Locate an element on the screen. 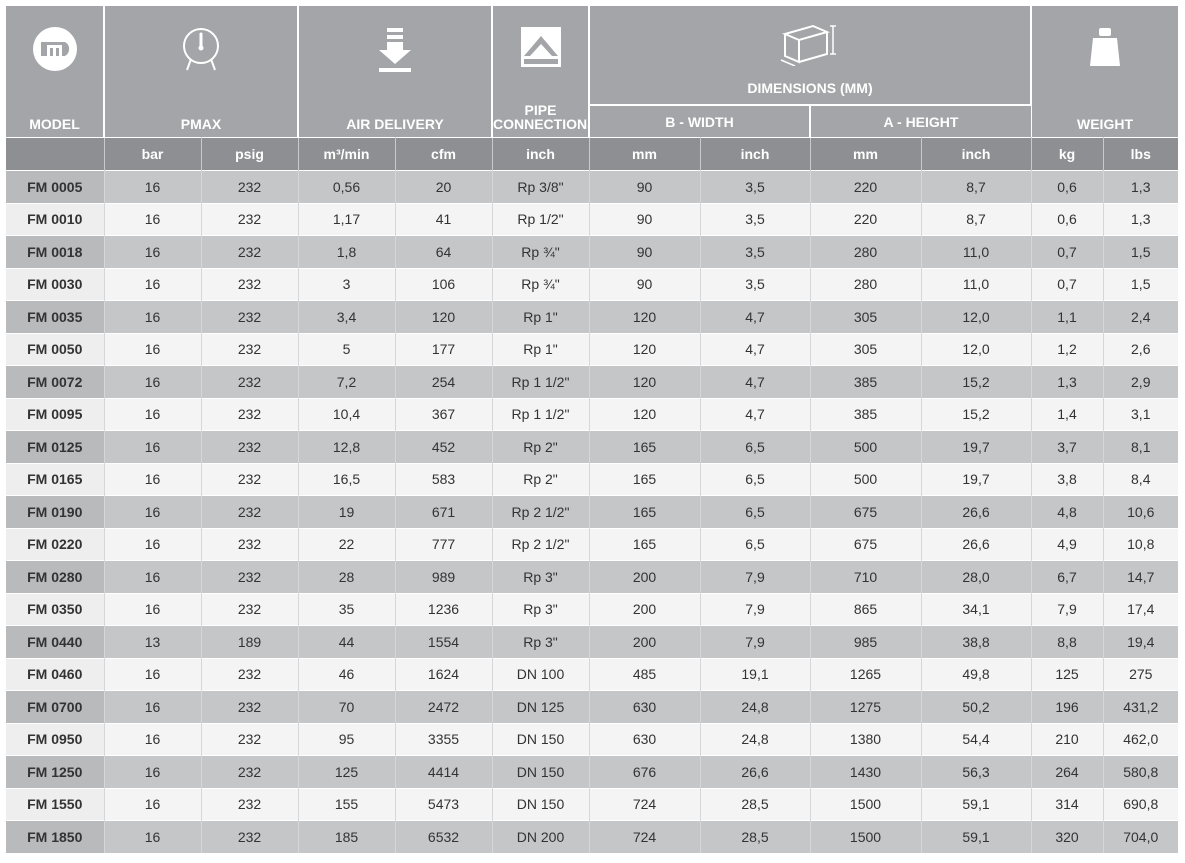 The height and width of the screenshot is (863, 1185). table-cell: 3,8 is located at coordinates (1067, 479).